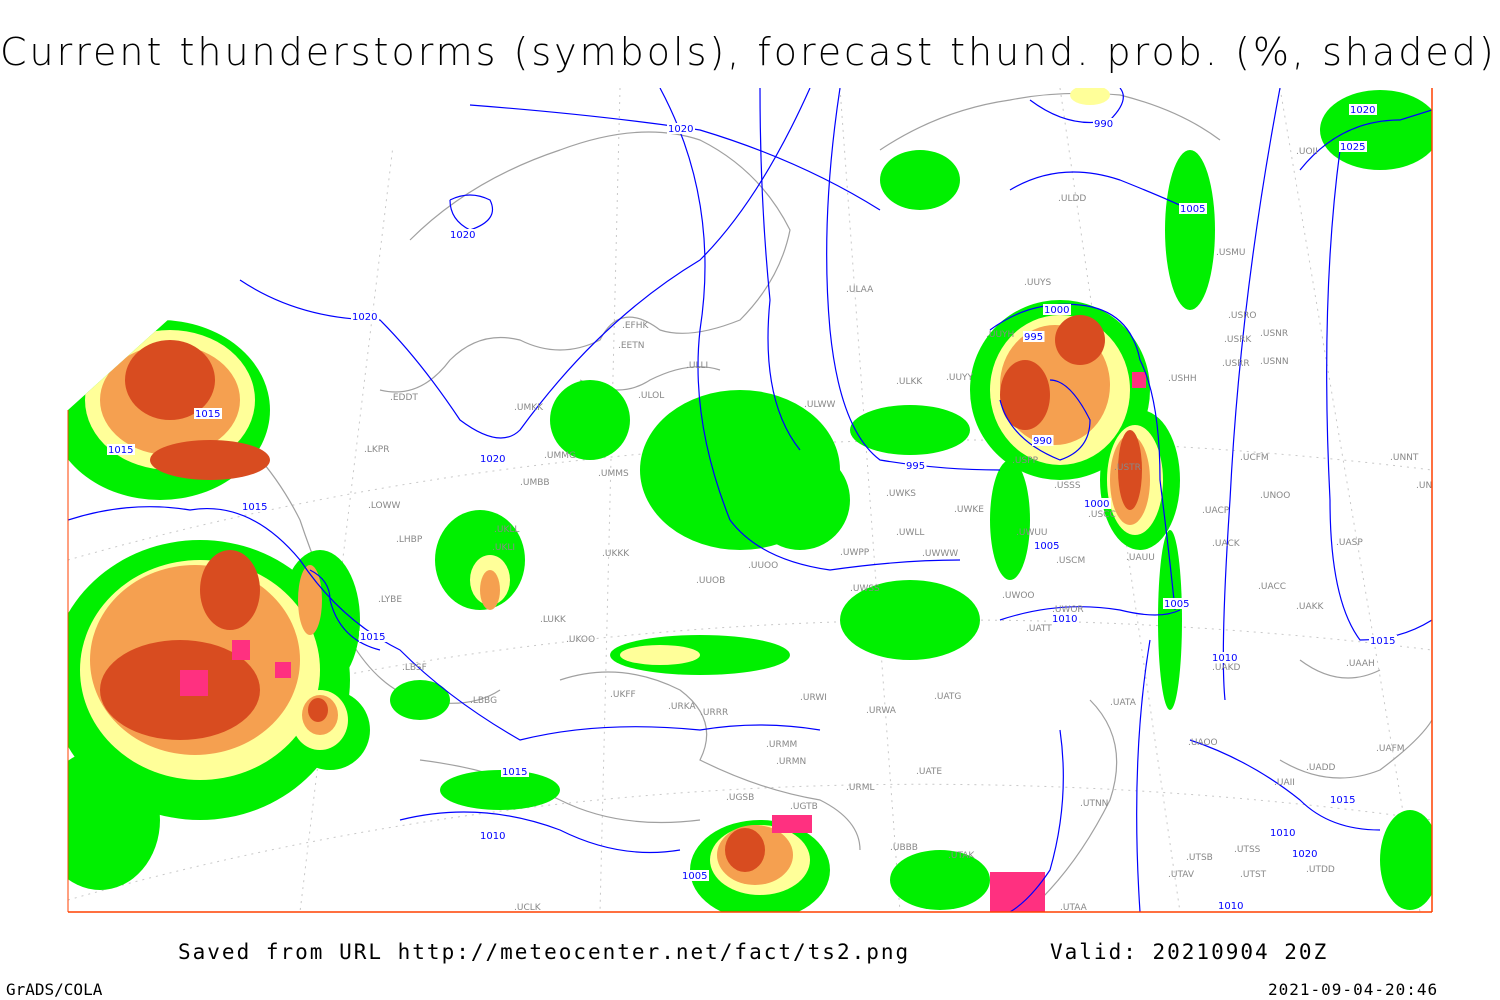 The width and height of the screenshot is (1500, 1000). Describe the element at coordinates (969, 510) in the screenshot. I see `station-label: .UWKE` at that location.